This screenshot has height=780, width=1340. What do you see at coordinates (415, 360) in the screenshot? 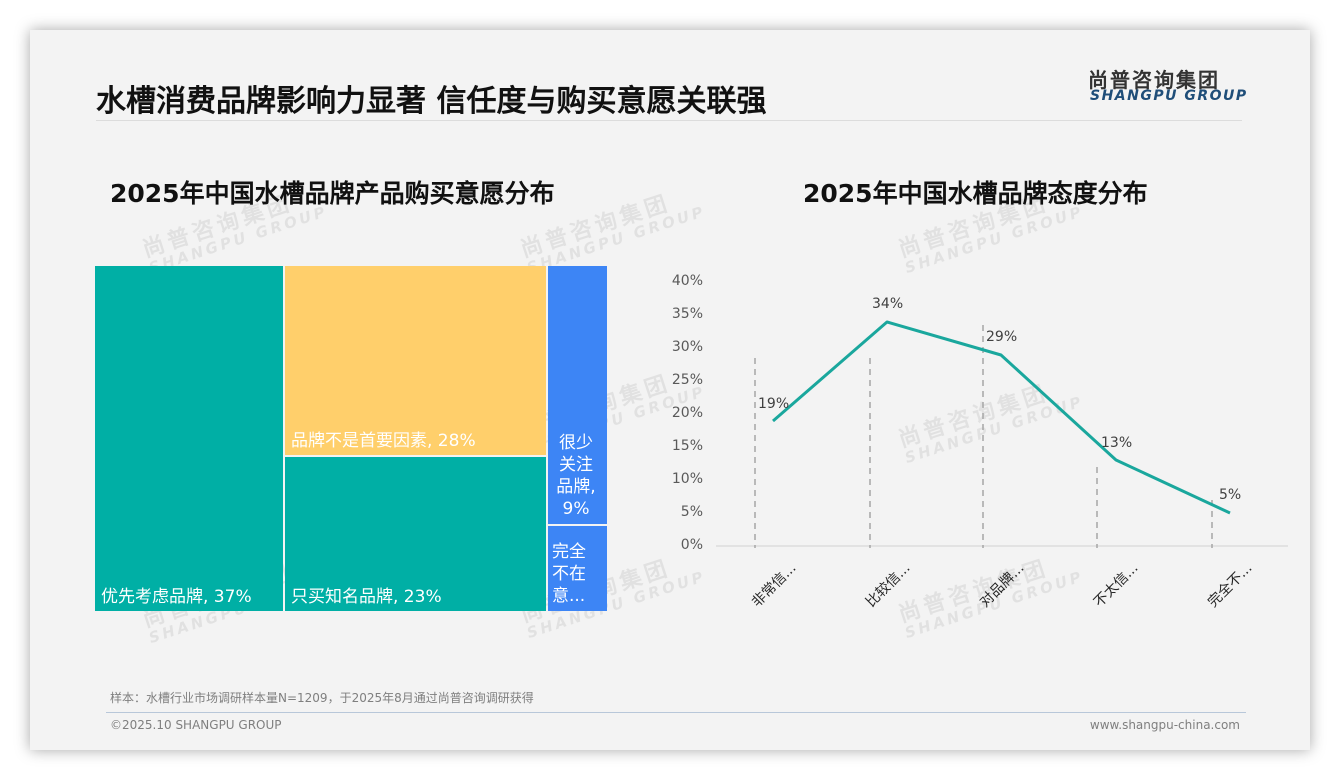
I see `treemap-cell-not-primary: 品牌不是首要因素, 28%` at bounding box center [415, 360].